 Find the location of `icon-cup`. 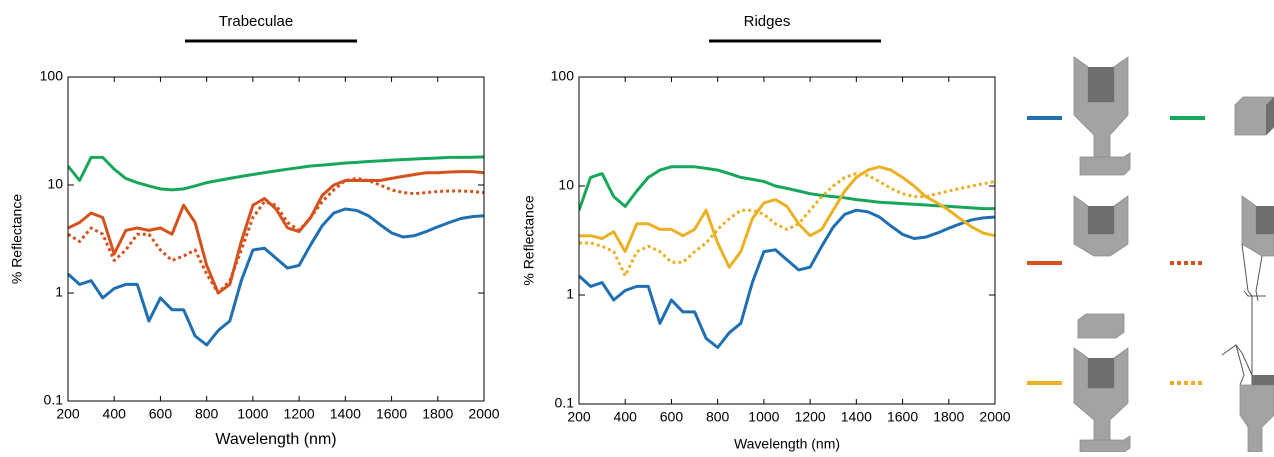

icon-cup is located at coordinates (1101, 267).